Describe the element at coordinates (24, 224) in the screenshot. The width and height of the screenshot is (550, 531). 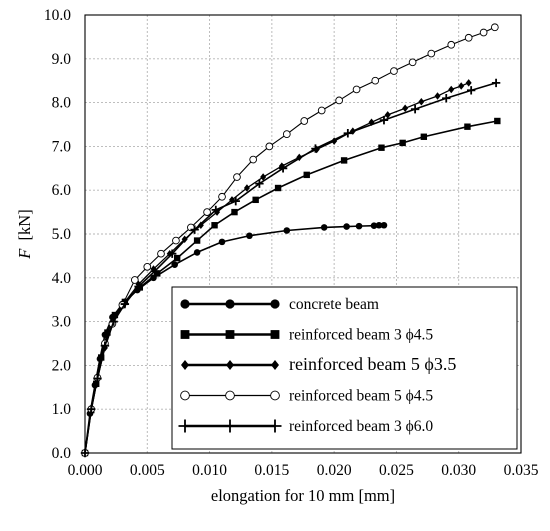
I see `y-axis-unit: [kN]` at that location.